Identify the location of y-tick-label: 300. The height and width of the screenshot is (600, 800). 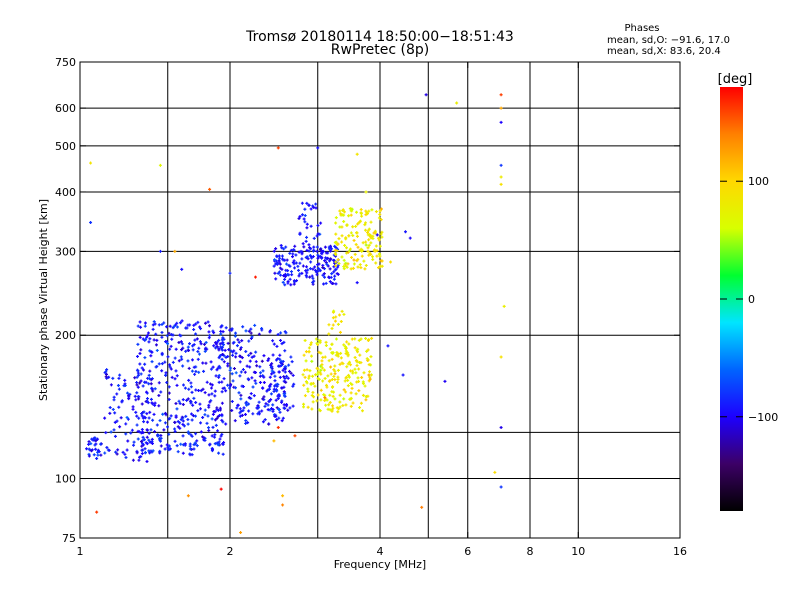
(65, 251).